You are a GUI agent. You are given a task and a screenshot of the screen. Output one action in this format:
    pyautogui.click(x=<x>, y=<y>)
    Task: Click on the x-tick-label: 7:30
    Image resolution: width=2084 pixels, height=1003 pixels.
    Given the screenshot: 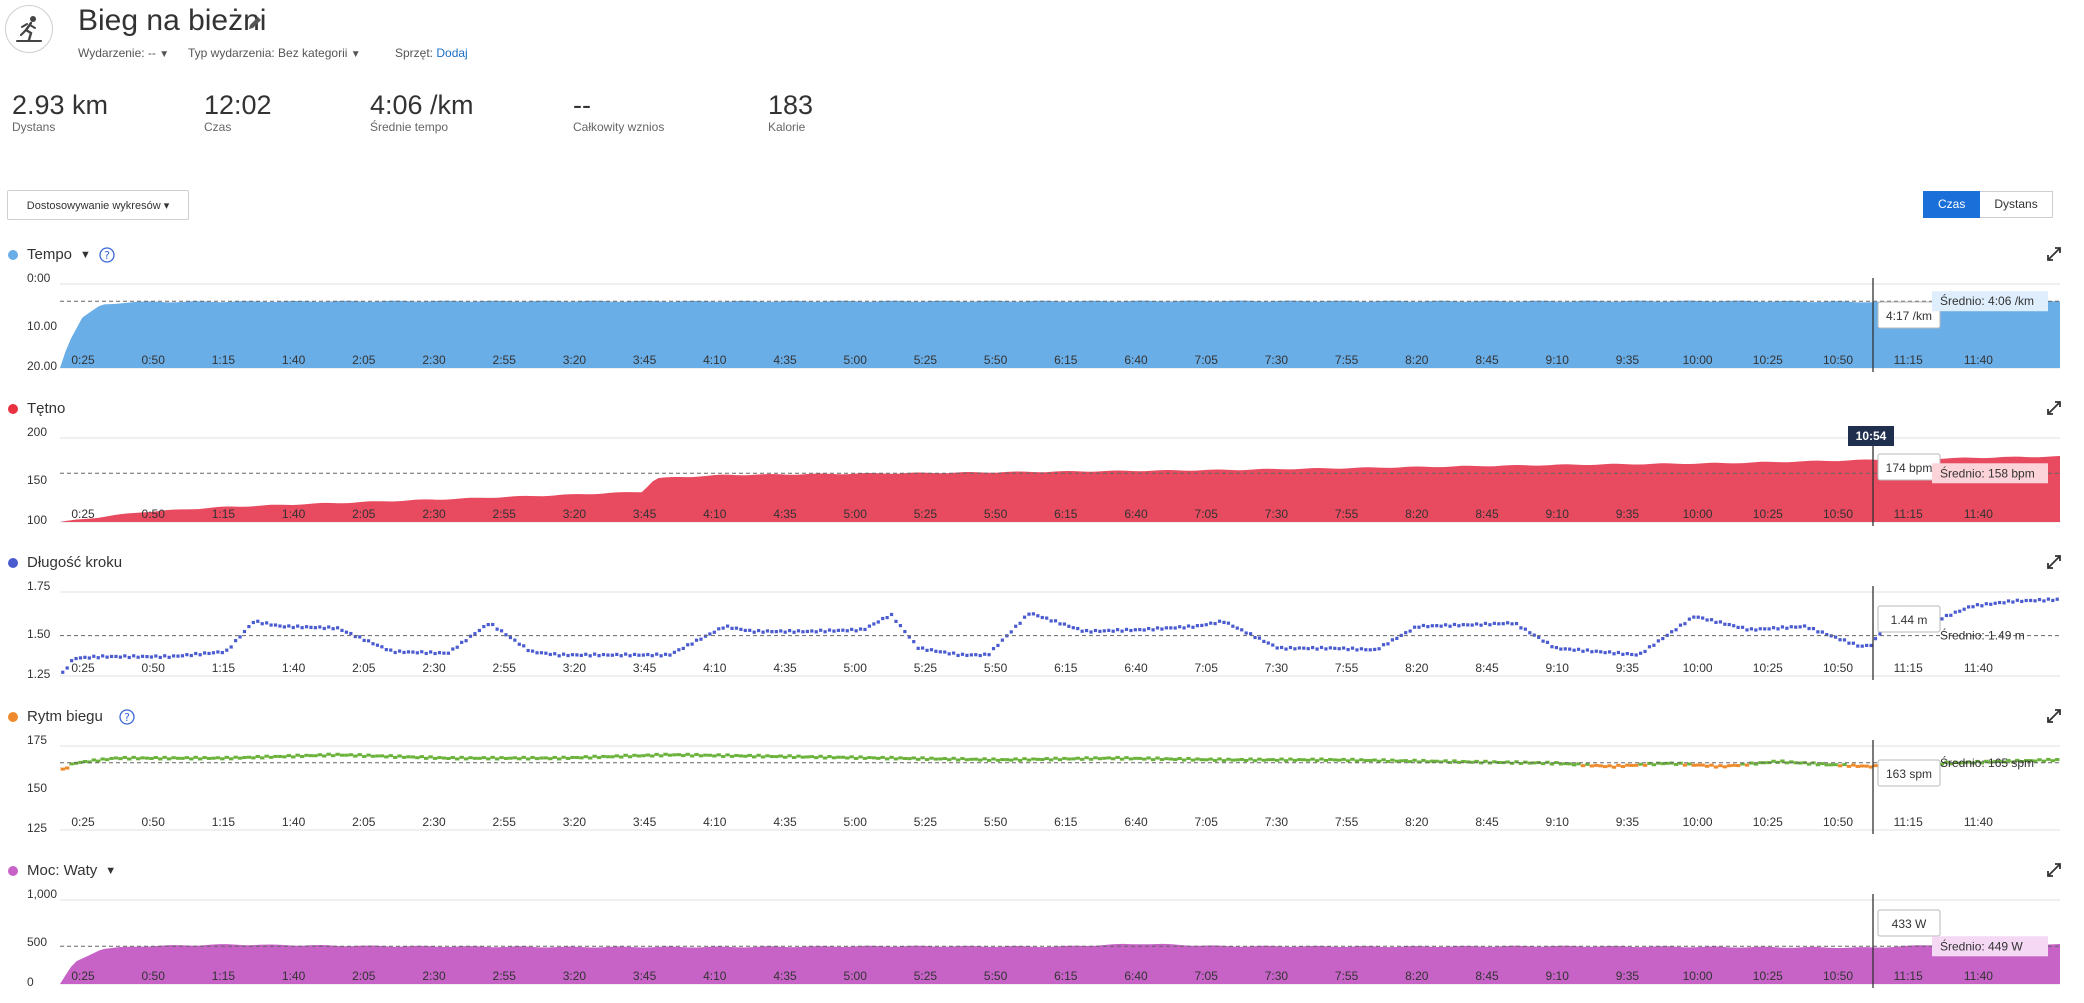 What is the action you would take?
    pyautogui.click(x=1277, y=976)
    